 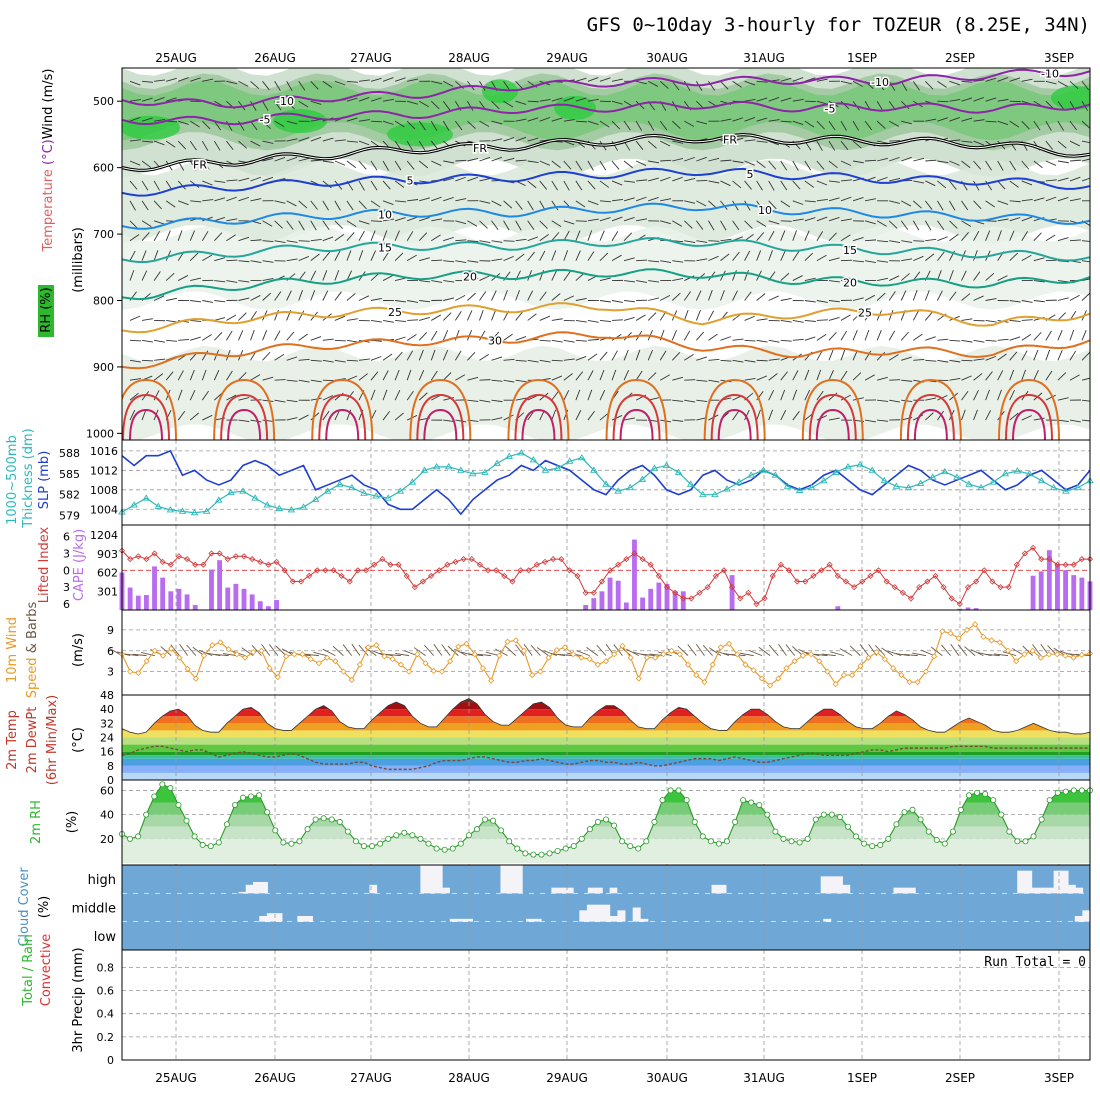 I want to click on slp-frame, so click(x=606, y=482).